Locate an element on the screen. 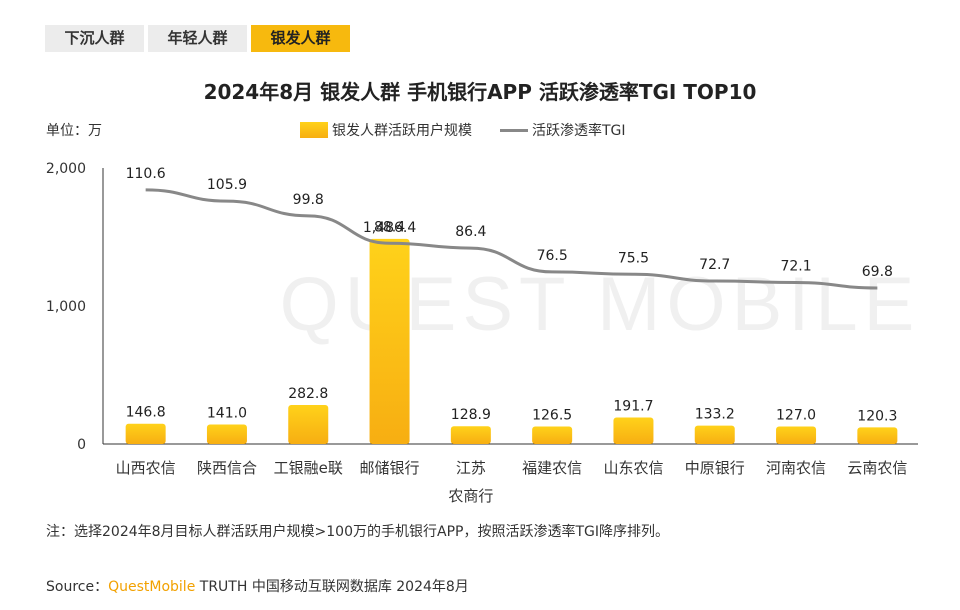 This screenshot has height=610, width=960. tgi-value-label: 72.7 is located at coordinates (714, 265).